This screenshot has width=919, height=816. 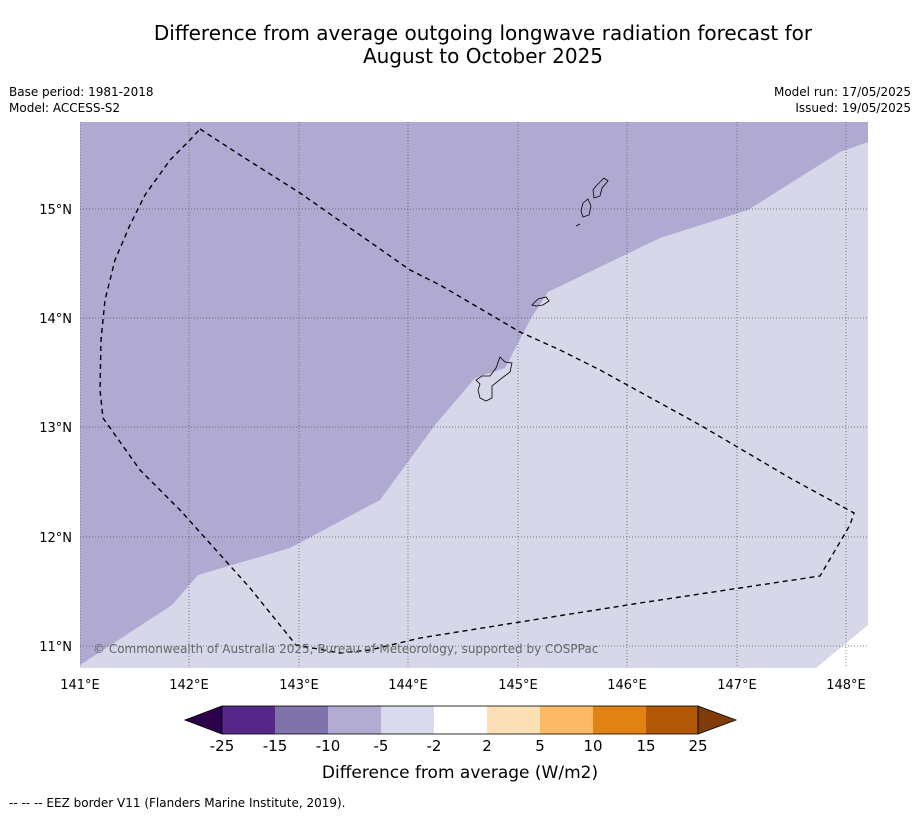 I want to click on island-rota, so click(x=540, y=301).